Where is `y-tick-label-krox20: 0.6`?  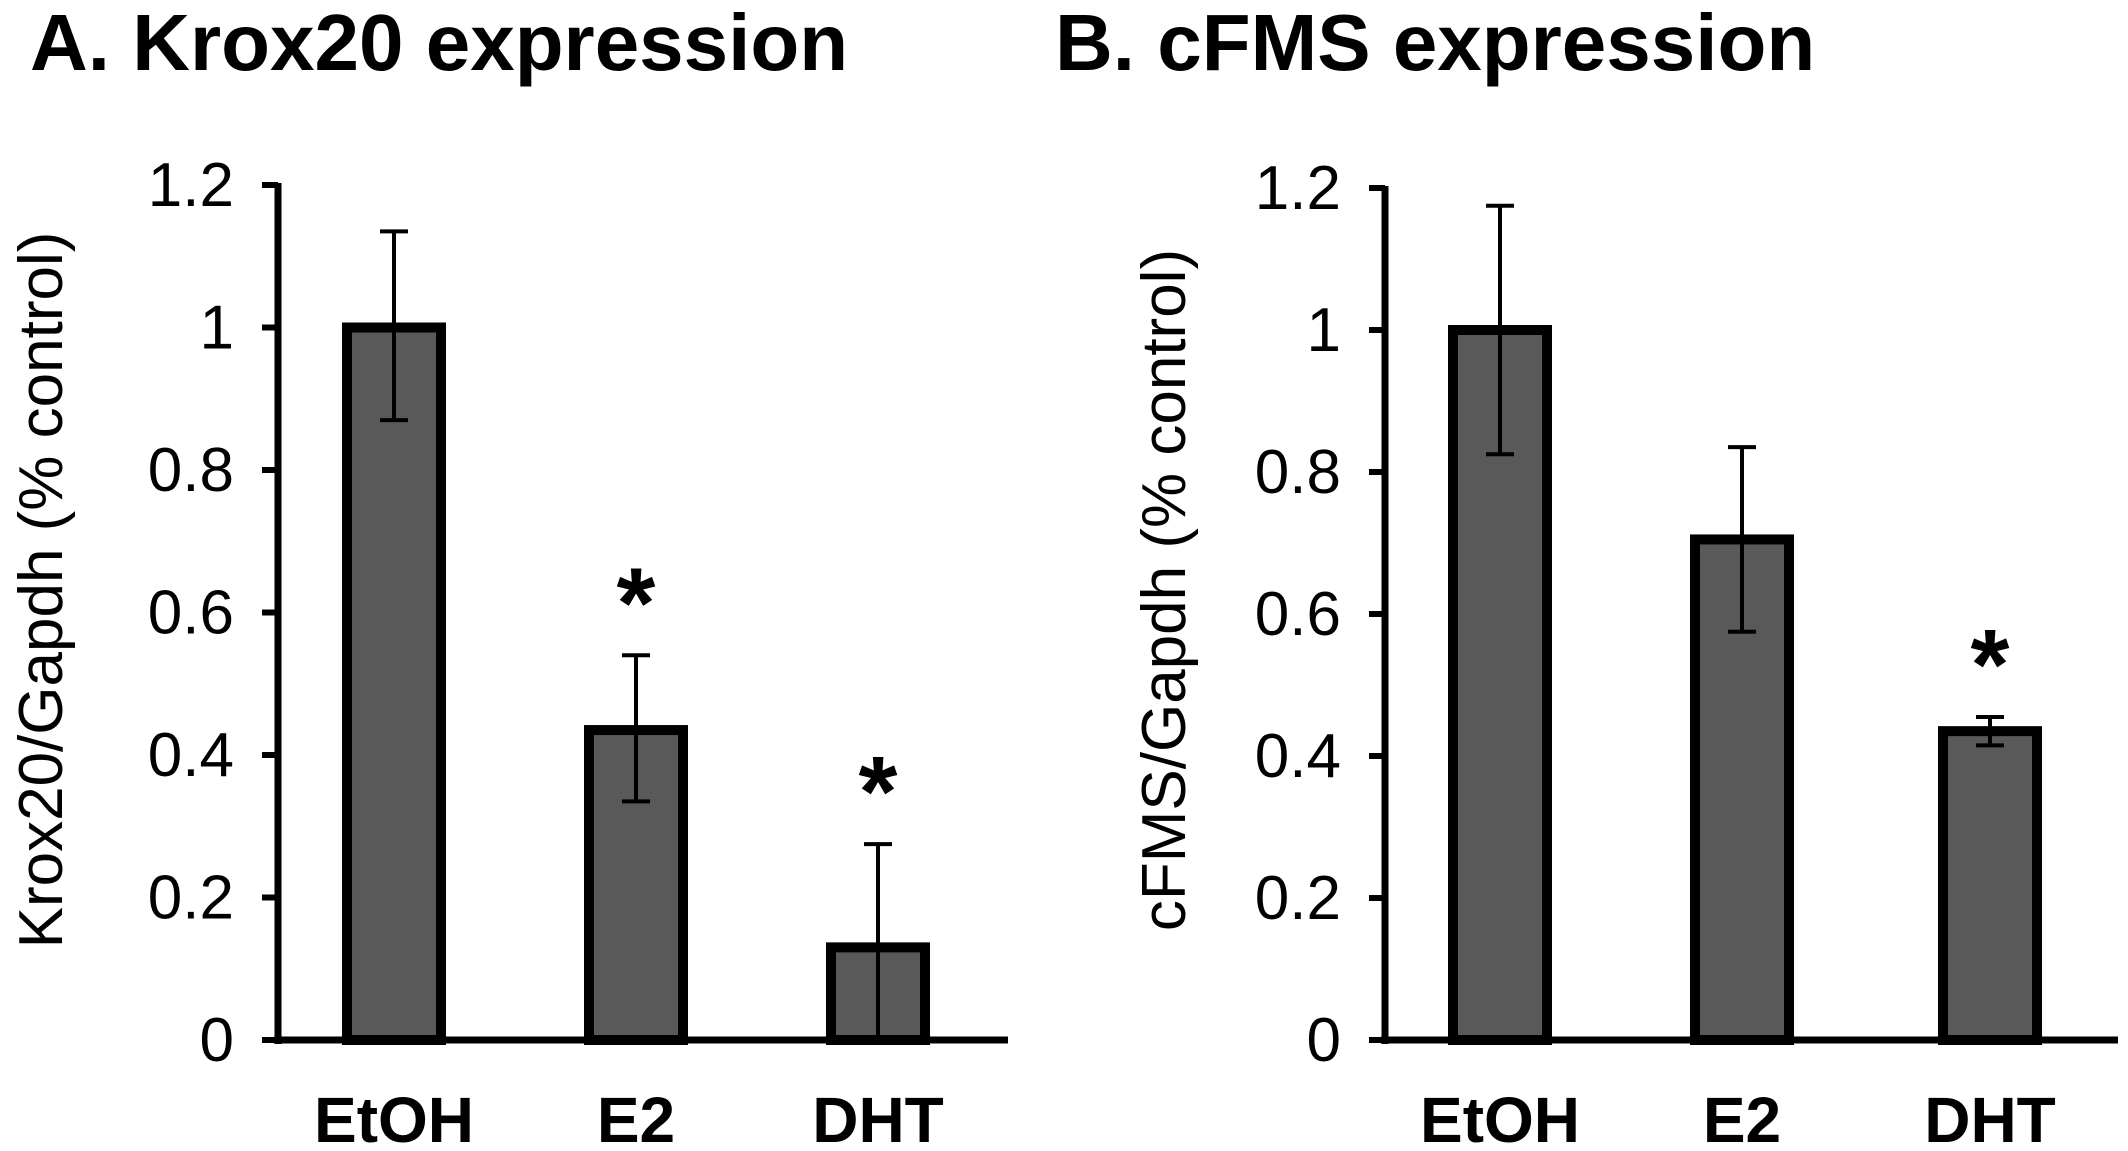 y-tick-label-krox20: 0.6 is located at coordinates (191, 613).